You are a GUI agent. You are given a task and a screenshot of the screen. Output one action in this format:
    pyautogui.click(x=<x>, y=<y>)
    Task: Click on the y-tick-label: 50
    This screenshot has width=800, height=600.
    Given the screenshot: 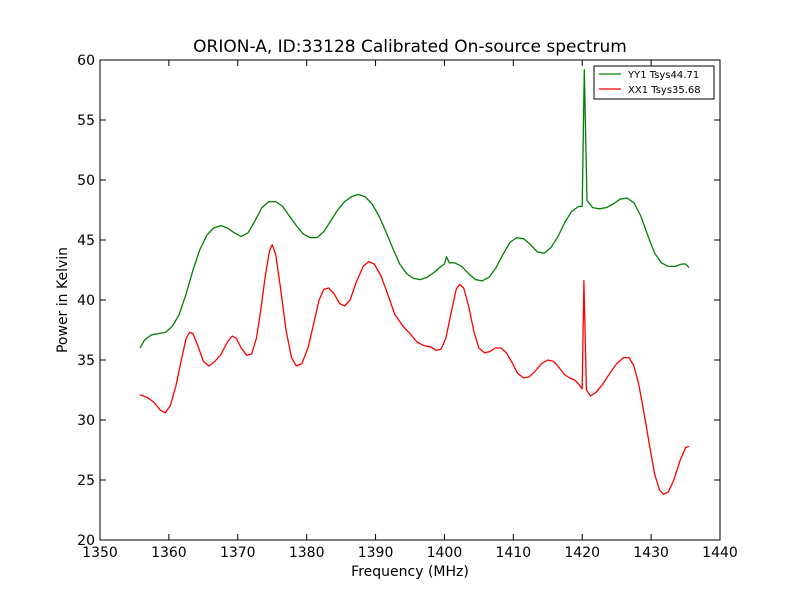 What is the action you would take?
    pyautogui.click(x=86, y=181)
    